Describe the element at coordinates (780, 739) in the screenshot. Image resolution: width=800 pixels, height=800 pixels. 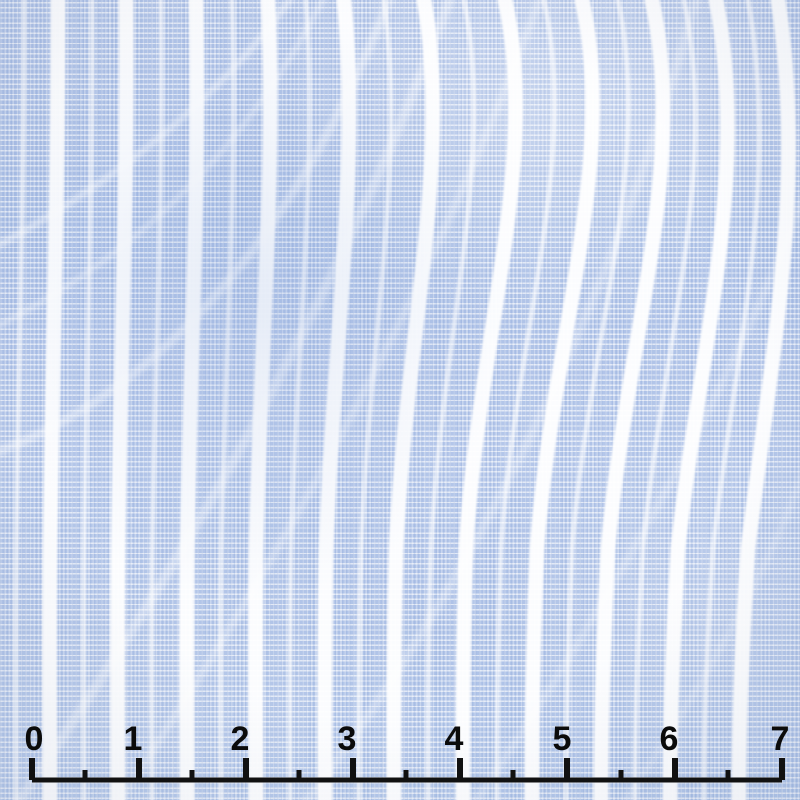
I see `ruler-label-7: 7` at that location.